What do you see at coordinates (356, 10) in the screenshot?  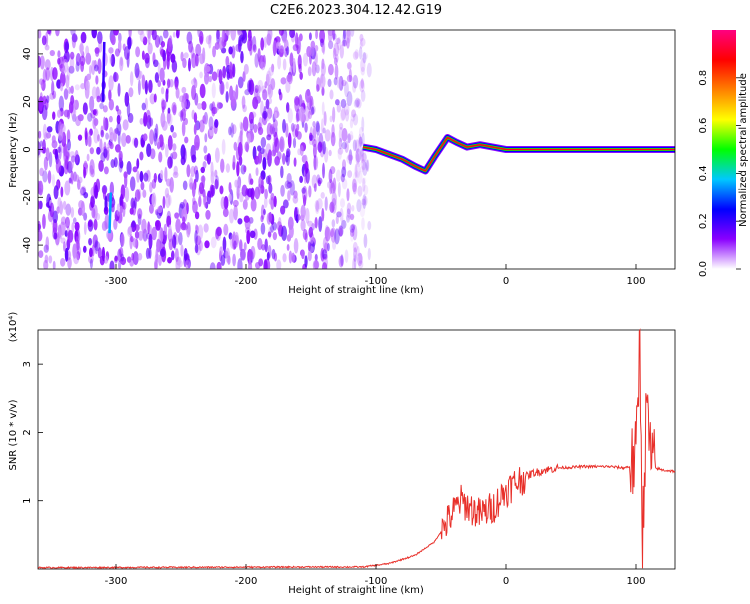 I see `figure-title: C2E6.2023.304.12.42.G19` at bounding box center [356, 10].